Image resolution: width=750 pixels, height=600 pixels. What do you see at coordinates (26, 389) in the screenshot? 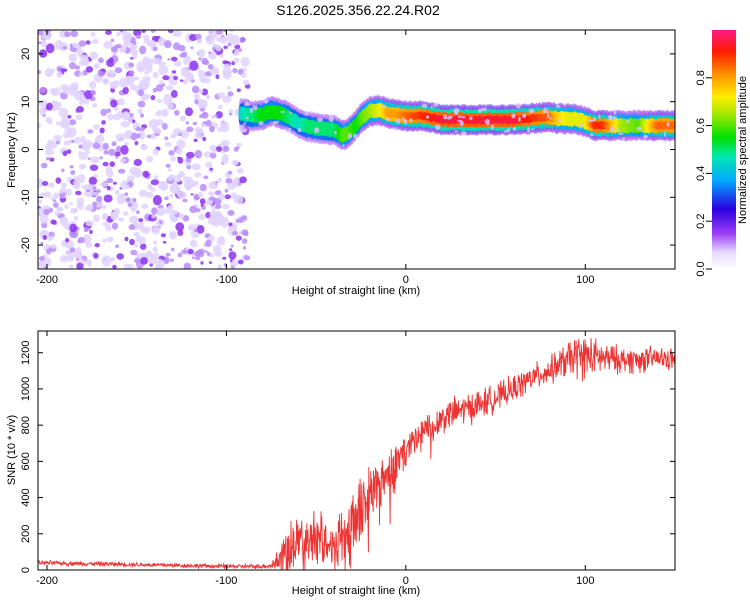
I see `y-tick-label: 1000` at bounding box center [26, 389].